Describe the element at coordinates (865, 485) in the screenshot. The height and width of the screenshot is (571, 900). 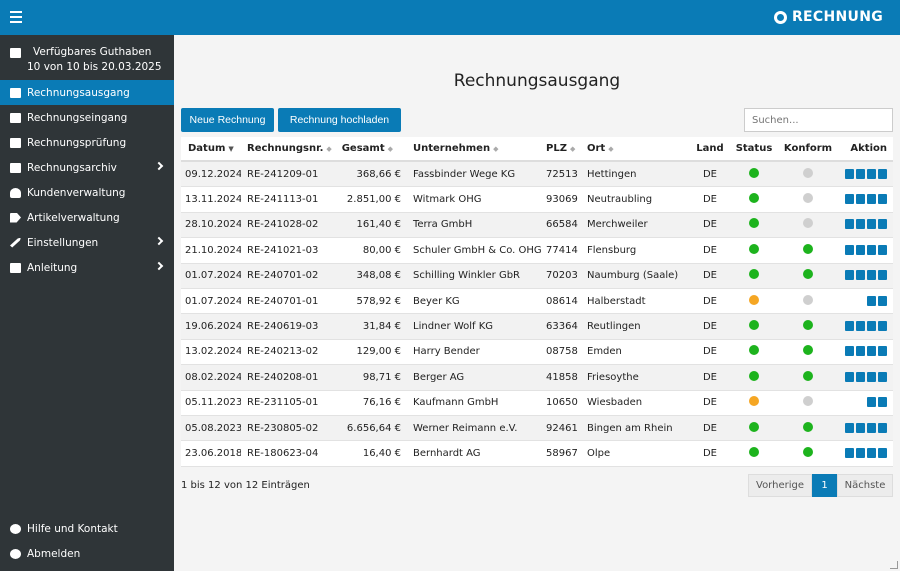
I see `next-page-button: Nächste` at that location.